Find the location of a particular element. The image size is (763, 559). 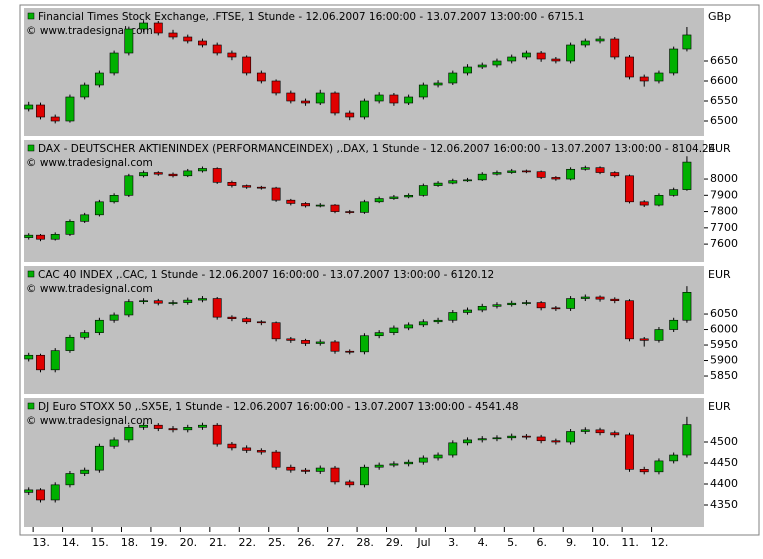

y-tick-label: 4400 is located at coordinates (724, 483).